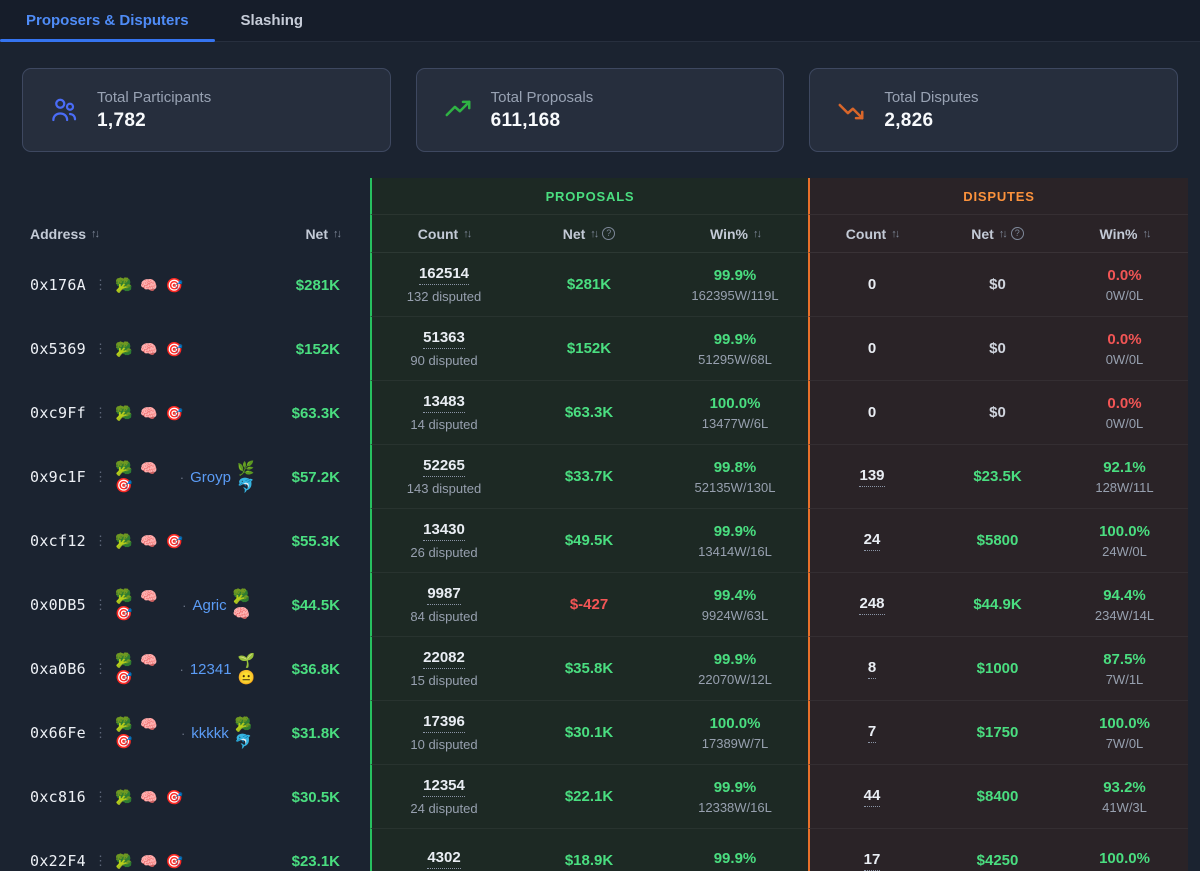  Describe the element at coordinates (444, 467) in the screenshot. I see `proposals-count: 52265` at that location.